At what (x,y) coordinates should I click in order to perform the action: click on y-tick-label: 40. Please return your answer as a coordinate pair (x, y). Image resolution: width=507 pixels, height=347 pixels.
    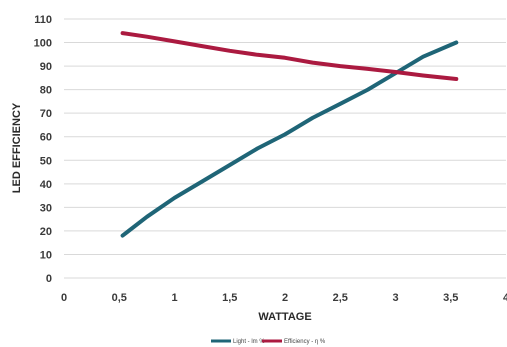
    Looking at the image, I should click on (46, 185).